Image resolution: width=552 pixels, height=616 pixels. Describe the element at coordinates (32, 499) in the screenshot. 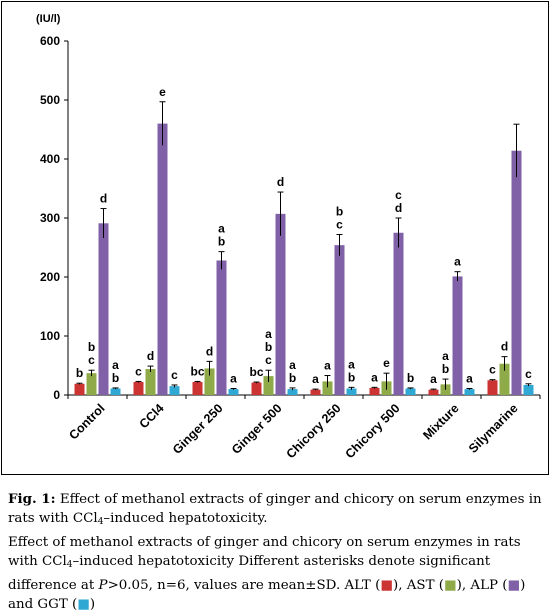

I see `fig-label: Fig. 1:` at that location.